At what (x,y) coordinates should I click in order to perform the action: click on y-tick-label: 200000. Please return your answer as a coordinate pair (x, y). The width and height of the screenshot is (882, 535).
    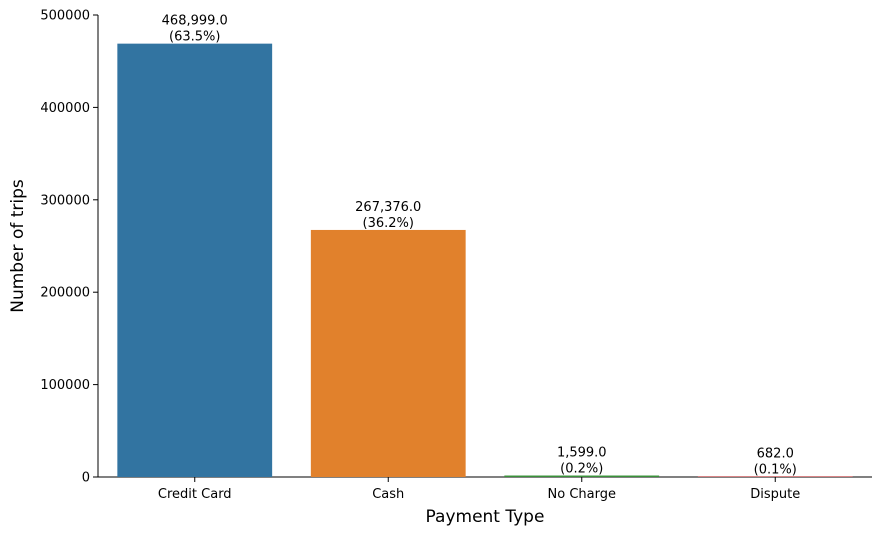
    Looking at the image, I should click on (65, 293).